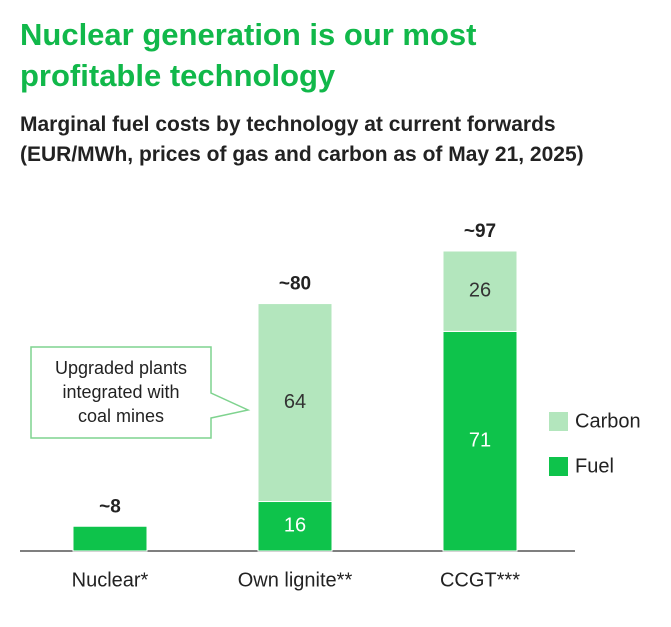 Image resolution: width=671 pixels, height=627 pixels. What do you see at coordinates (295, 580) in the screenshot?
I see `x-tick-label: Own lignite**` at bounding box center [295, 580].